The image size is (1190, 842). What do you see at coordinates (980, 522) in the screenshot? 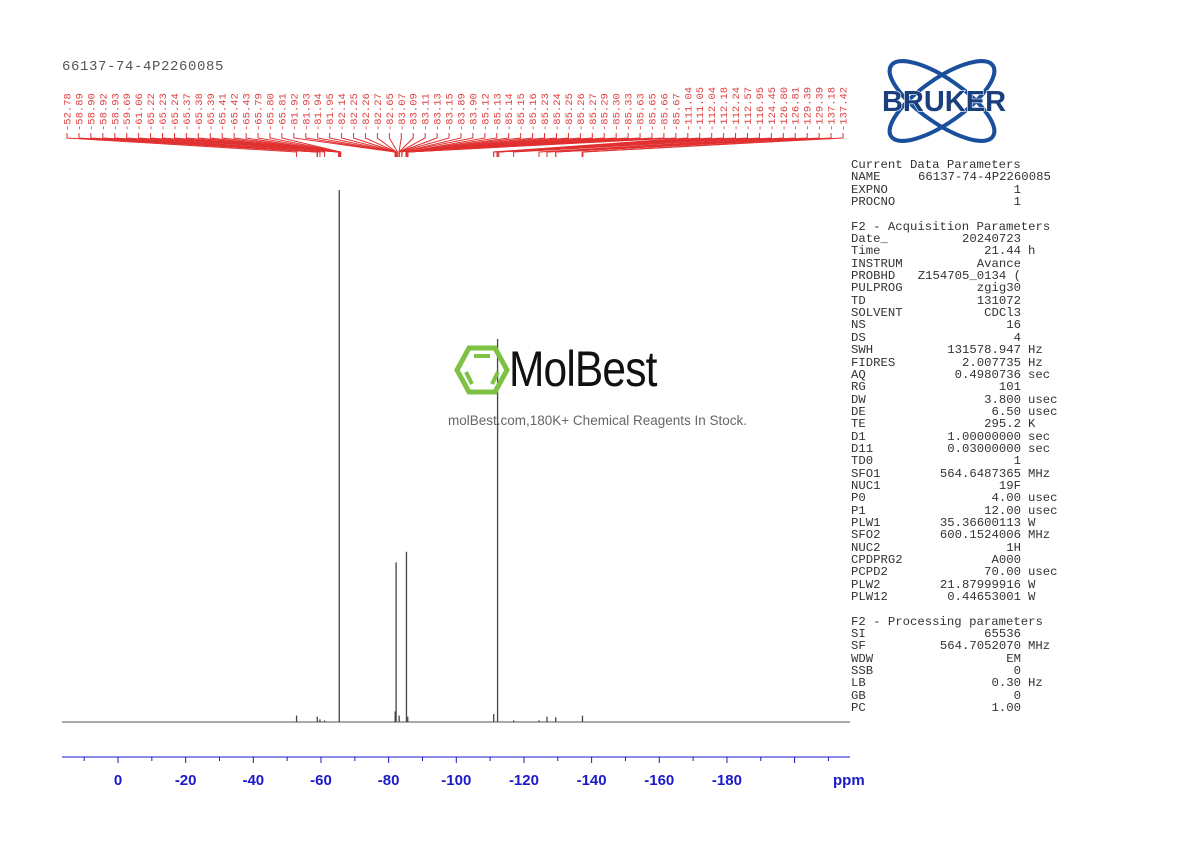
I see `parameter-value: 35.36600113` at bounding box center [980, 522].